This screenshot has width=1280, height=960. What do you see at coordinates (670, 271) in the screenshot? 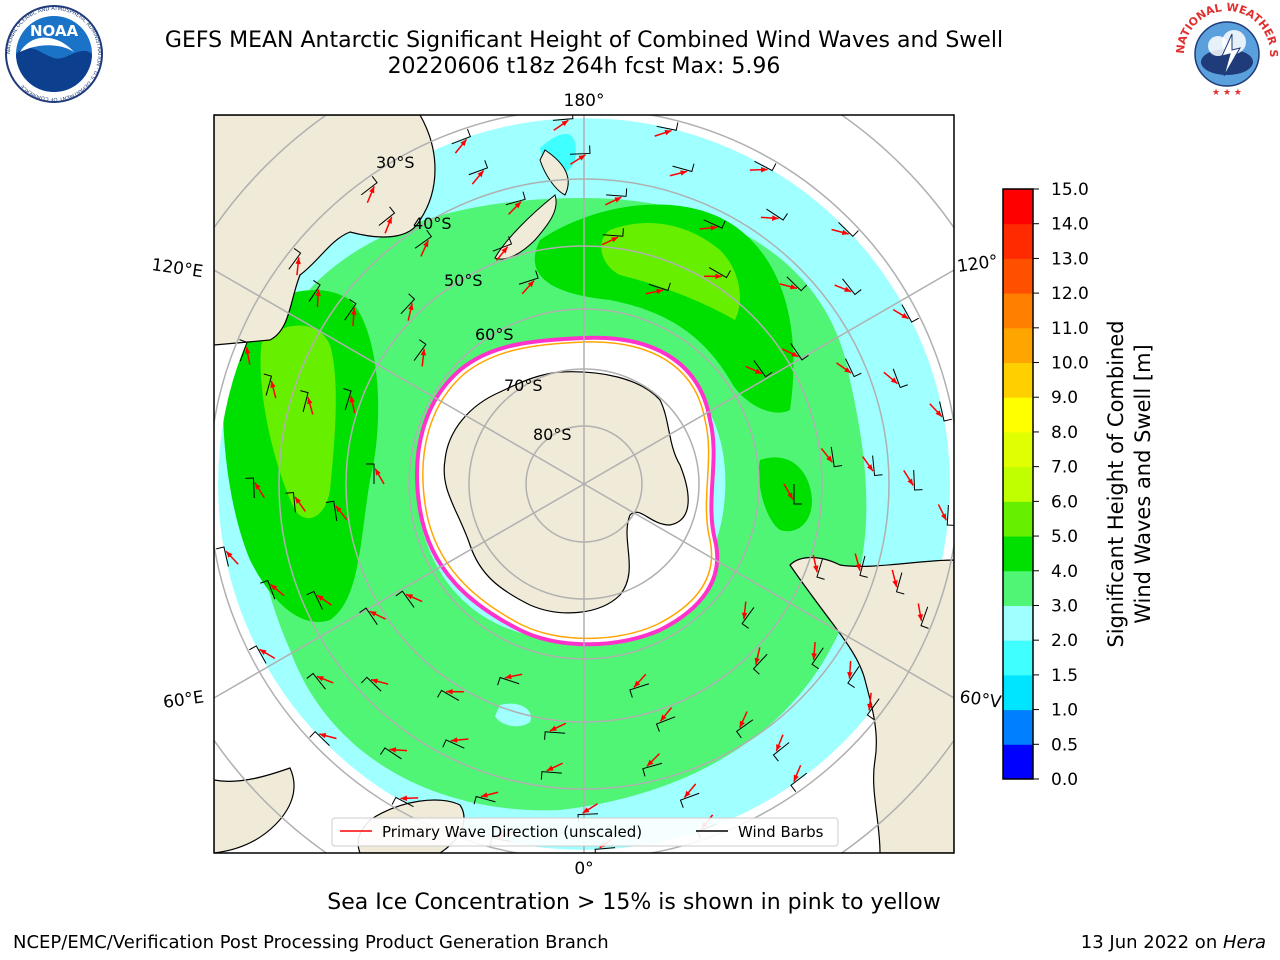
I see `wave-peak-ne` at bounding box center [670, 271].